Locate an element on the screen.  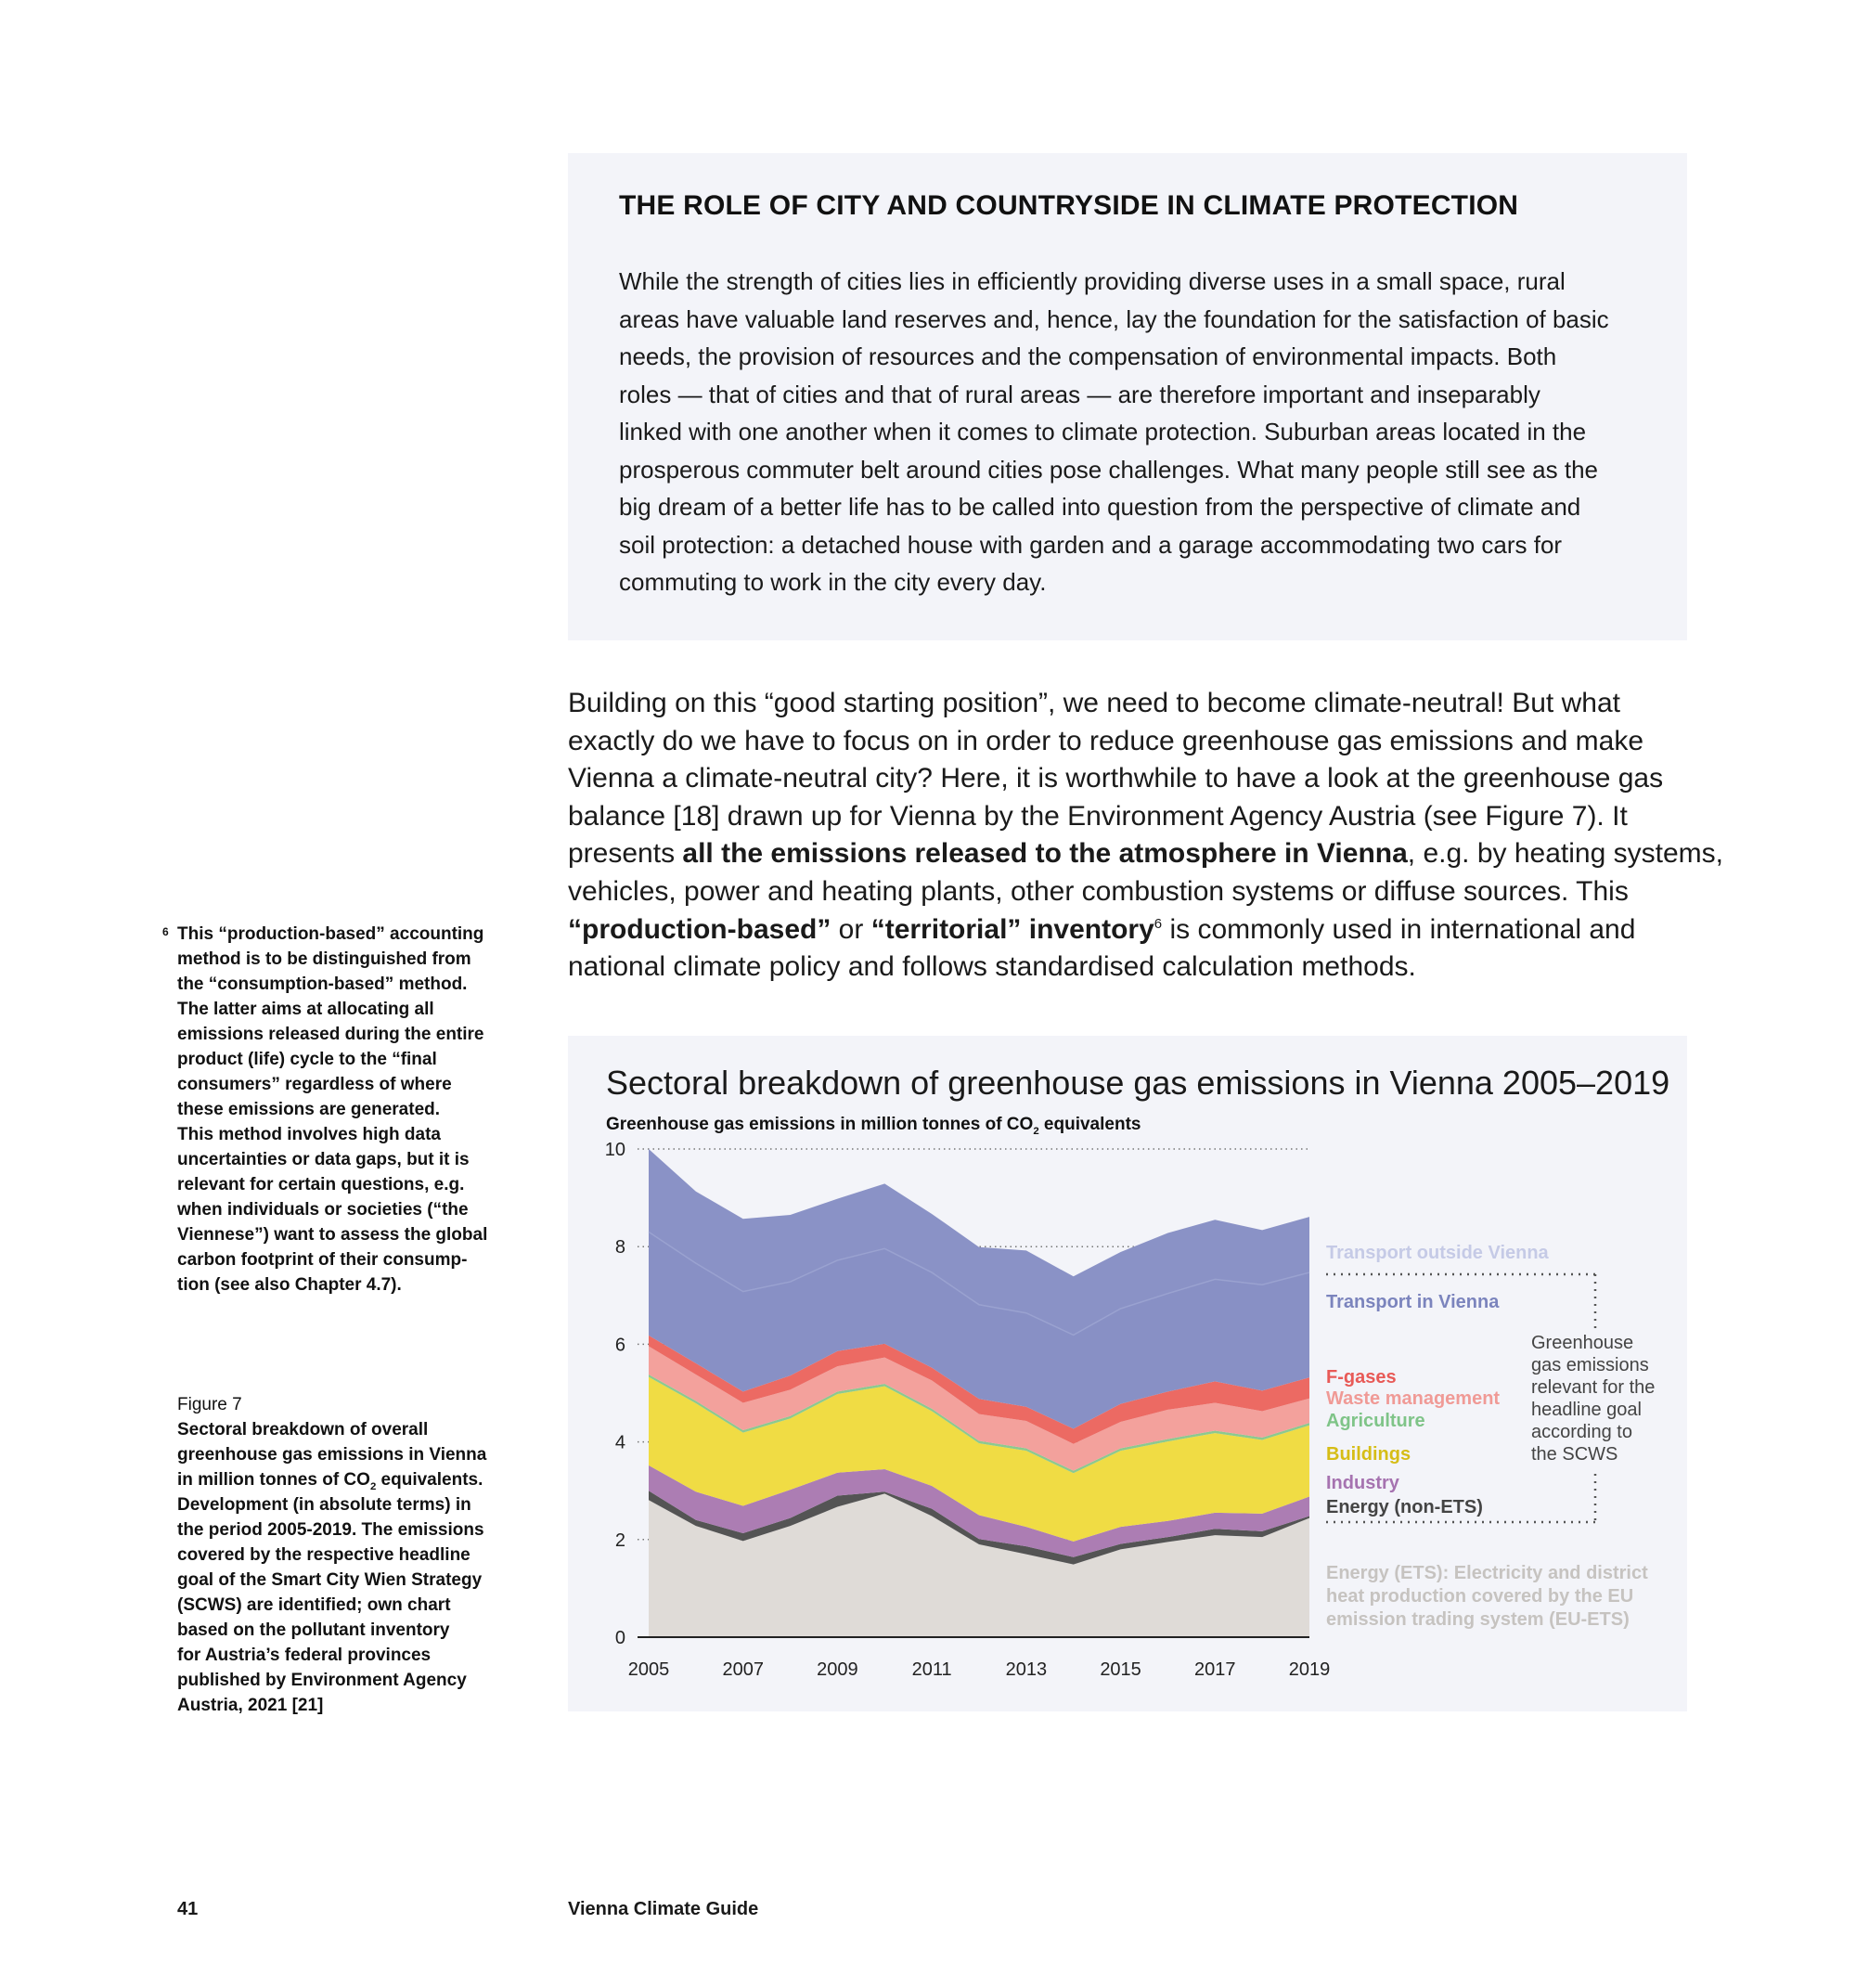
page-number: 41 is located at coordinates (188, 1909).